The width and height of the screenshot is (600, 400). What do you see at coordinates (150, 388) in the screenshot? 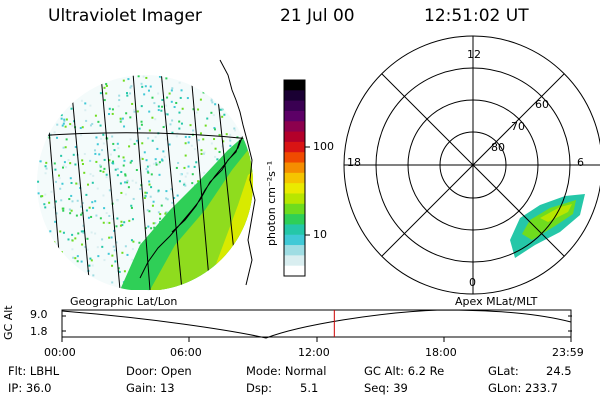
I see `gain-info: Gain: 13` at bounding box center [150, 388].